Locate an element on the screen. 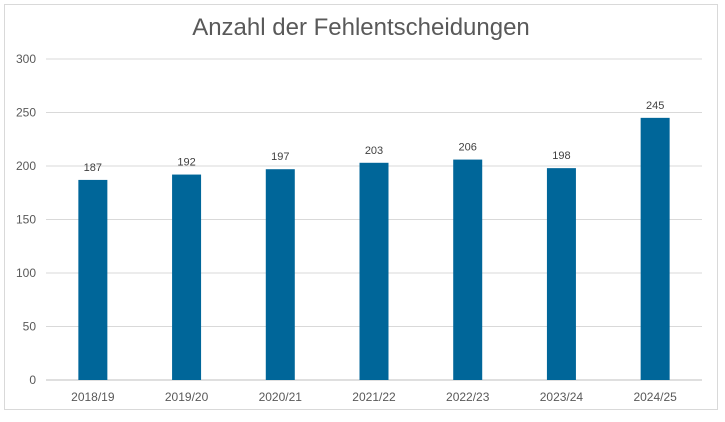 The height and width of the screenshot is (422, 725). data-label: 206 is located at coordinates (468, 148).